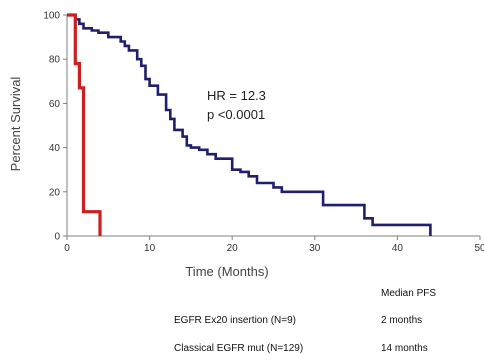  Describe the element at coordinates (479, 248) in the screenshot. I see `x-tick-label: 50` at that location.